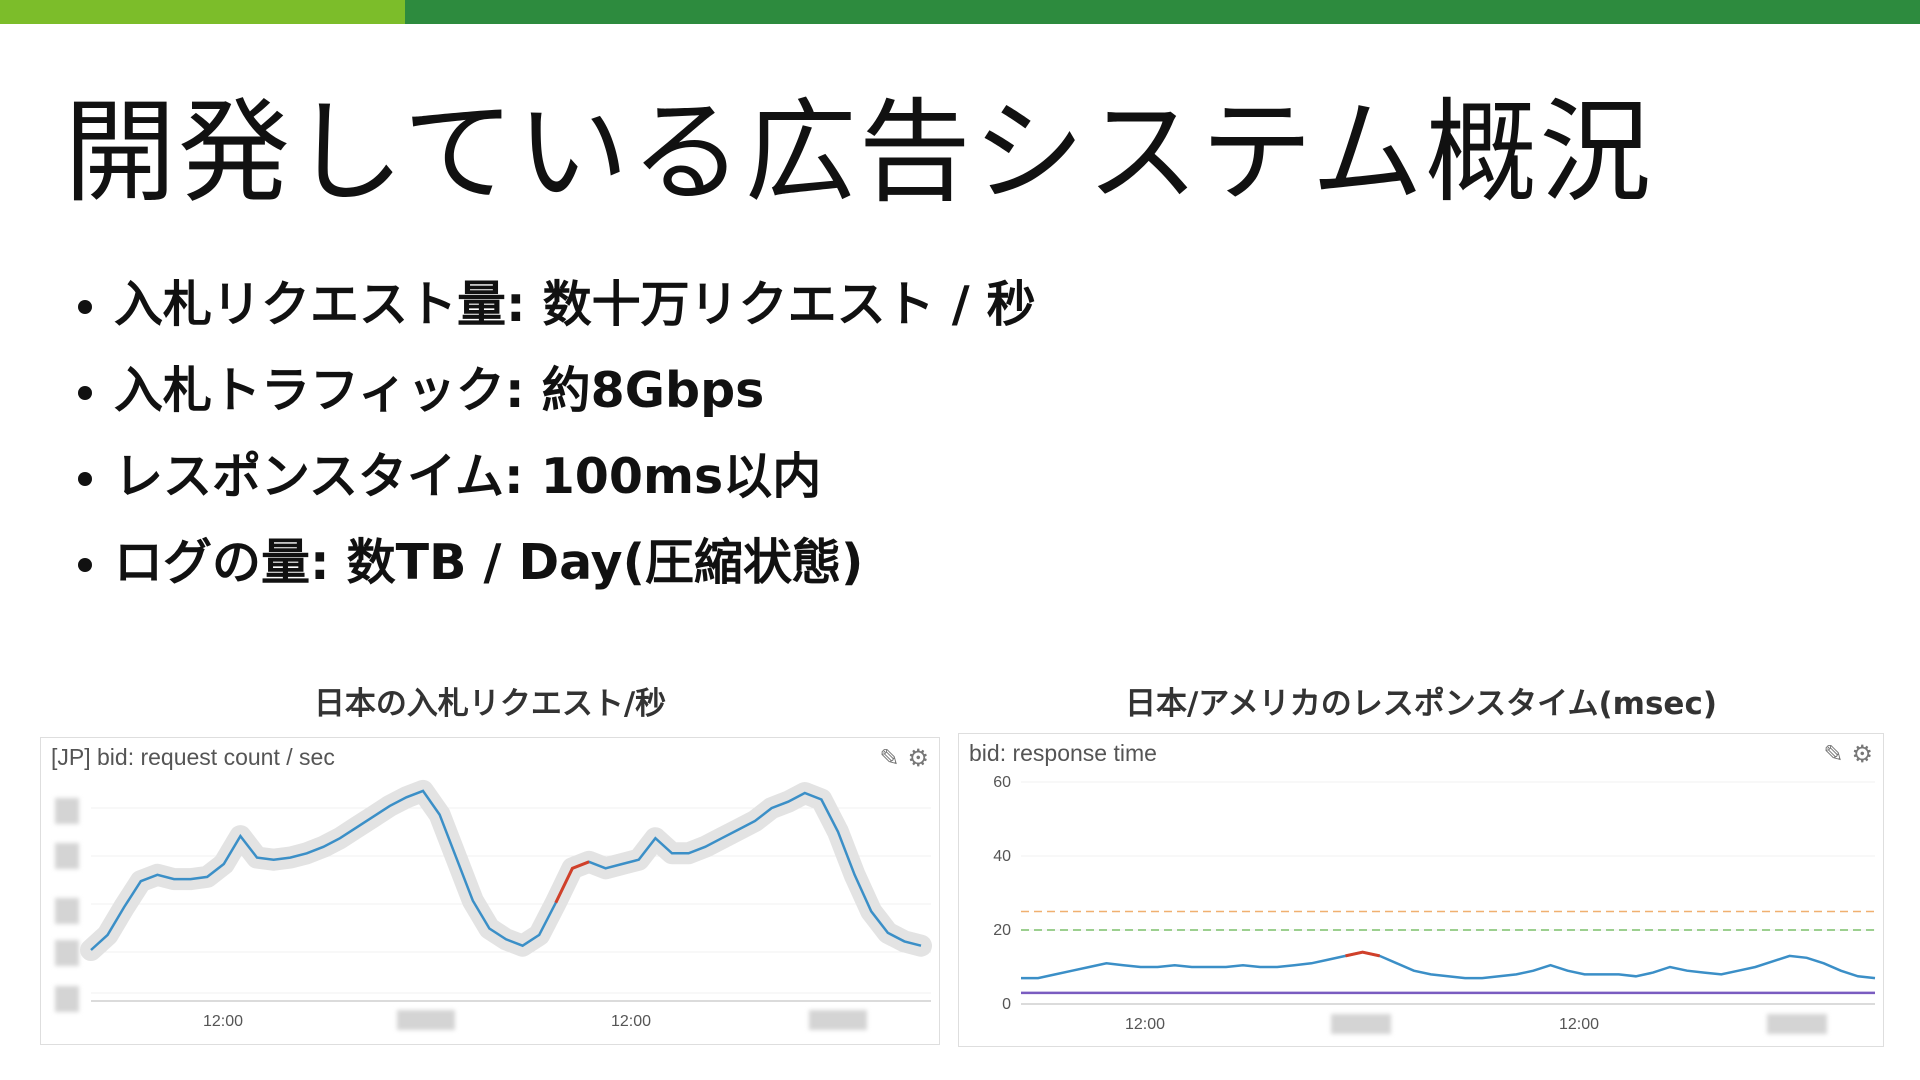  I want to click on left-panel-title: [JP] bid: request count / sec, so click(193, 757).